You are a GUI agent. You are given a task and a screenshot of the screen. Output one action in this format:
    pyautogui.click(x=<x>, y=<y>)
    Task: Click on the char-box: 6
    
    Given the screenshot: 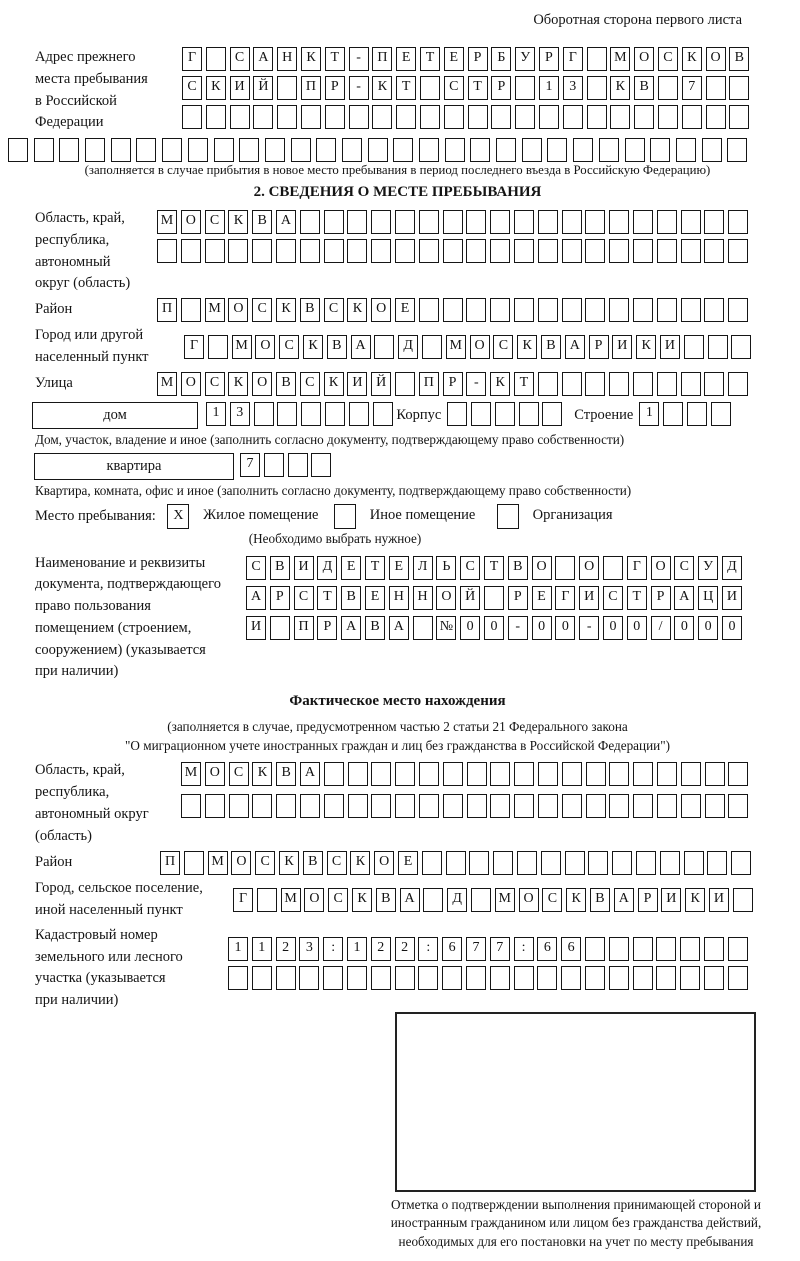 What is the action you would take?
    pyautogui.click(x=571, y=948)
    